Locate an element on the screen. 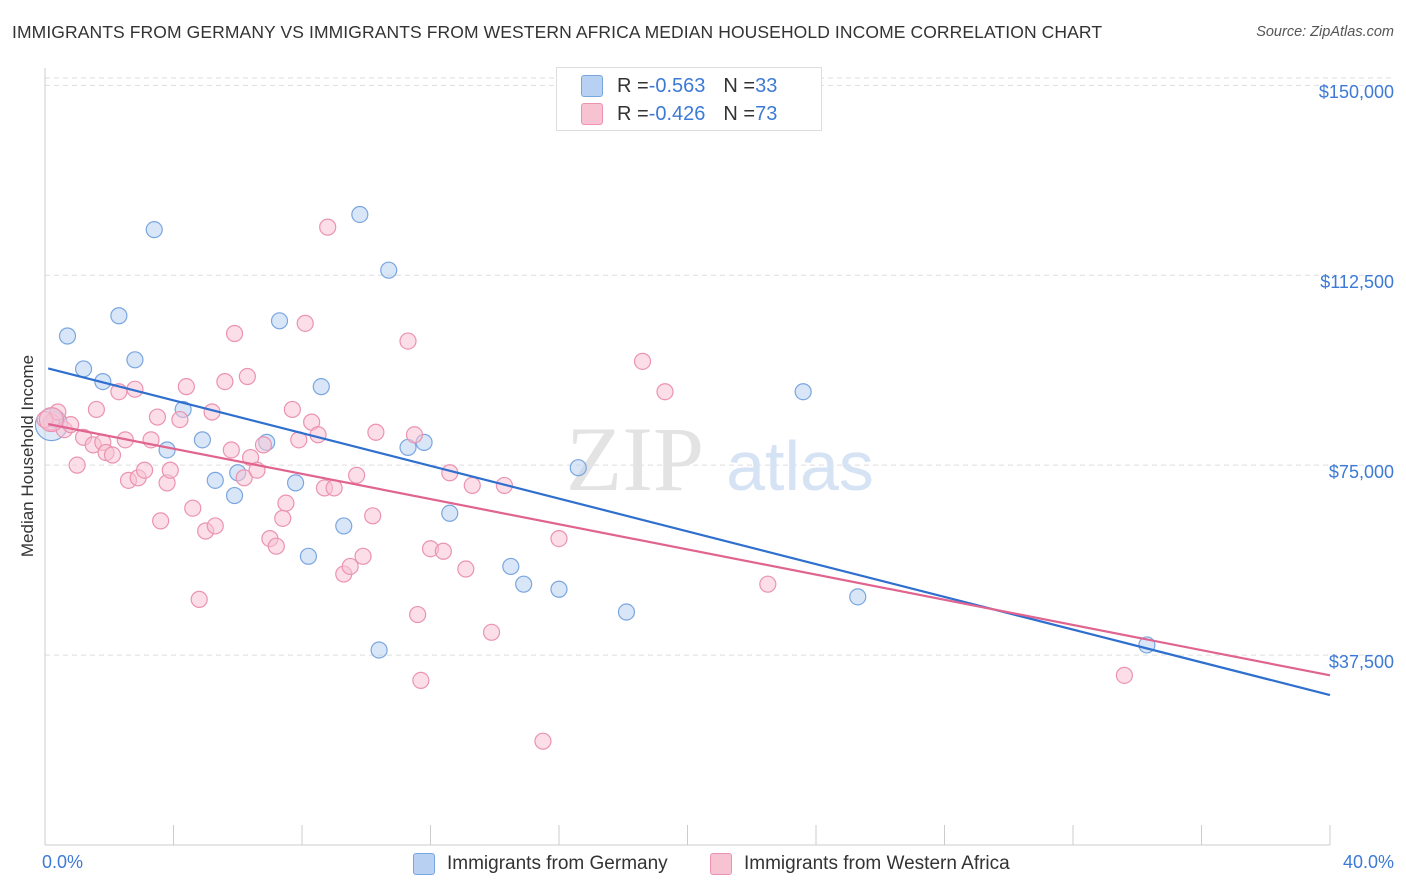  y-tick-label: $37,500 is located at coordinates (1361, 662).